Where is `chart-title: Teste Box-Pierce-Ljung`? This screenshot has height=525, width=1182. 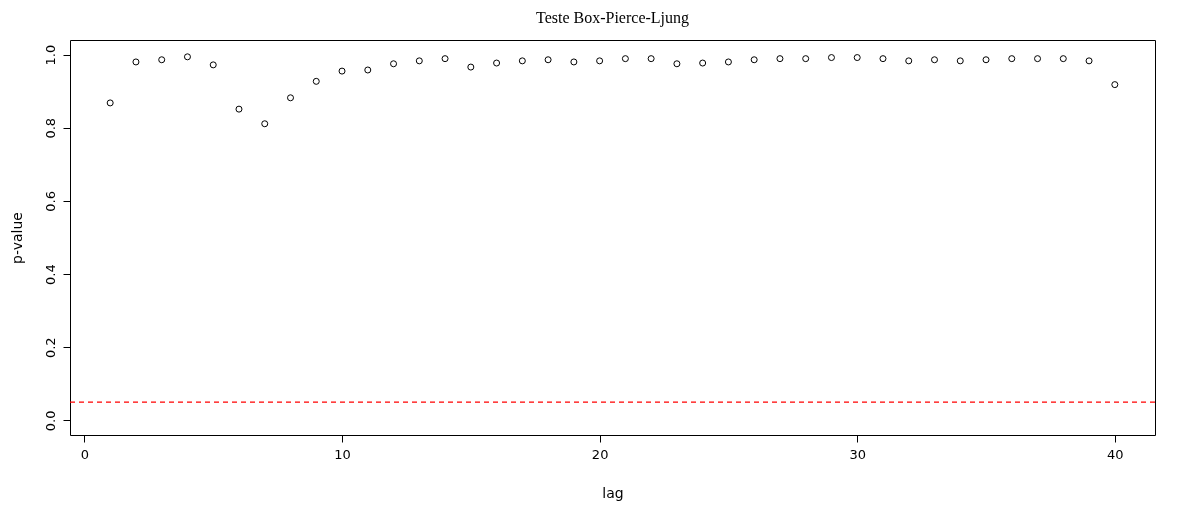 chart-title: Teste Box-Pierce-Ljung is located at coordinates (612, 18).